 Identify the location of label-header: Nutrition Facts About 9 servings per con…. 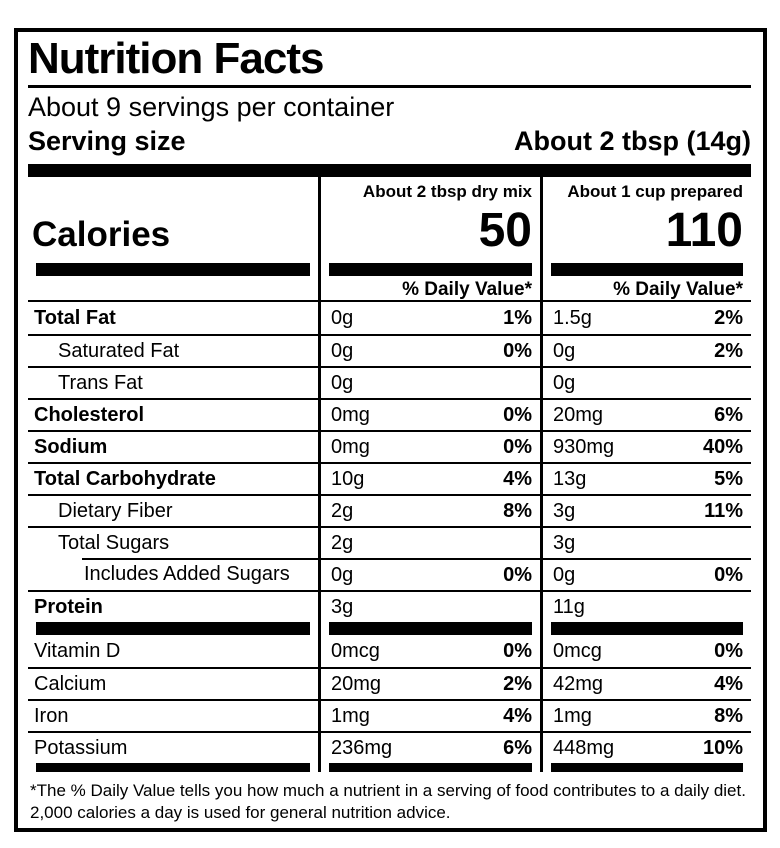
(389, 94).